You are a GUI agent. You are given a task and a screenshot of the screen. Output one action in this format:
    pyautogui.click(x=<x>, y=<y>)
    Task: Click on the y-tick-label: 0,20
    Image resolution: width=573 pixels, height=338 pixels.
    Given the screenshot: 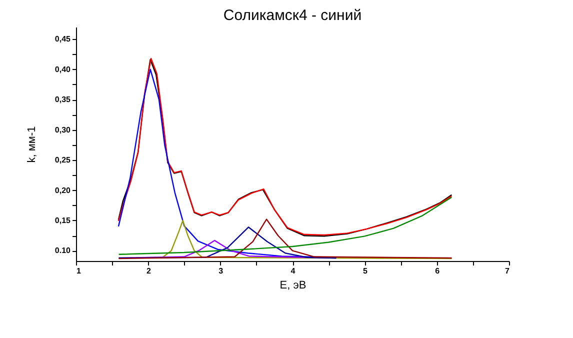 What is the action you would take?
    pyautogui.click(x=63, y=190)
    